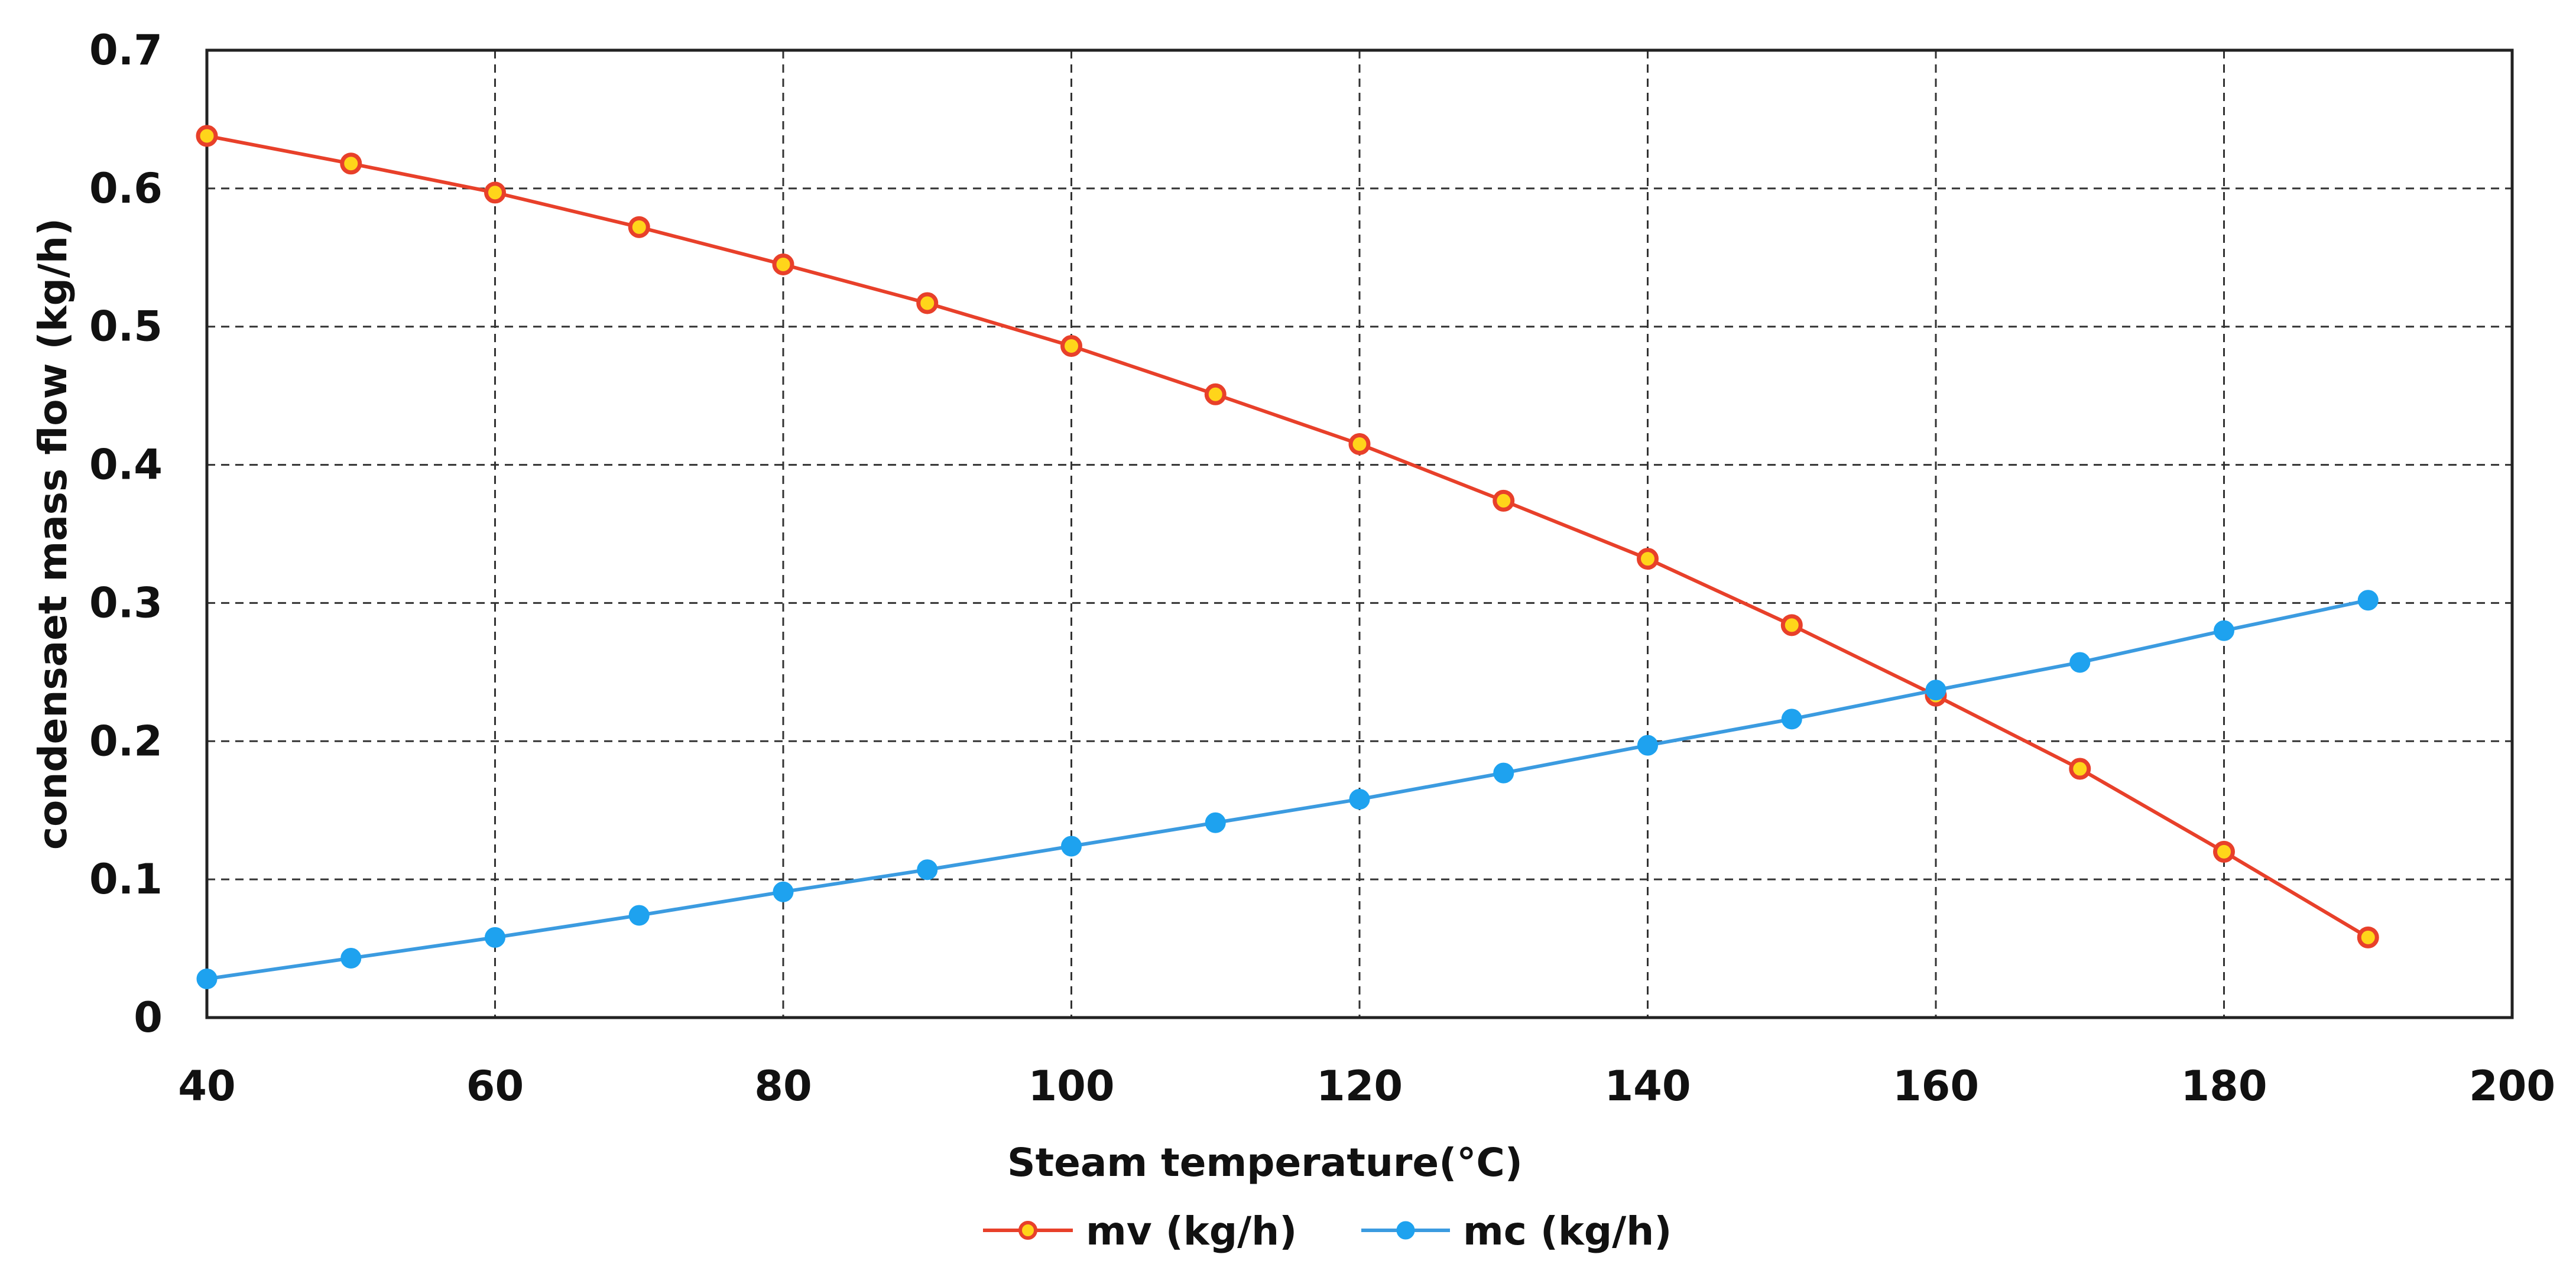 This screenshot has height=1277, width=2576. Describe the element at coordinates (495, 1086) in the screenshot. I see `x-tick-label: 60` at that location.